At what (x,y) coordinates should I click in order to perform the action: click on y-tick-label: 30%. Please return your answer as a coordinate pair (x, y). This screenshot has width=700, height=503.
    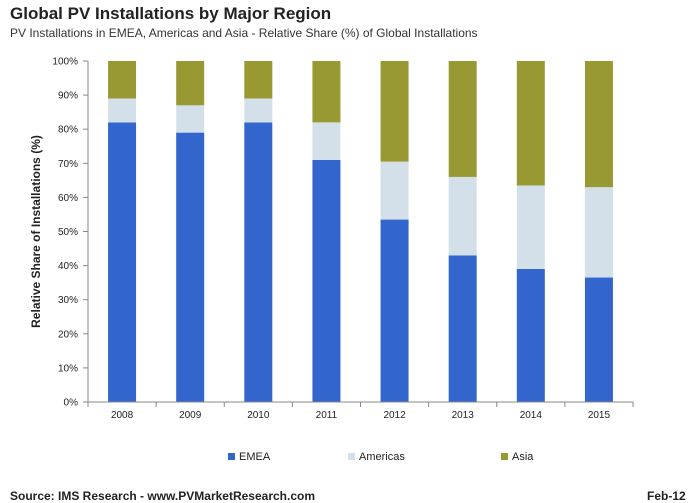
    Looking at the image, I should click on (68, 300).